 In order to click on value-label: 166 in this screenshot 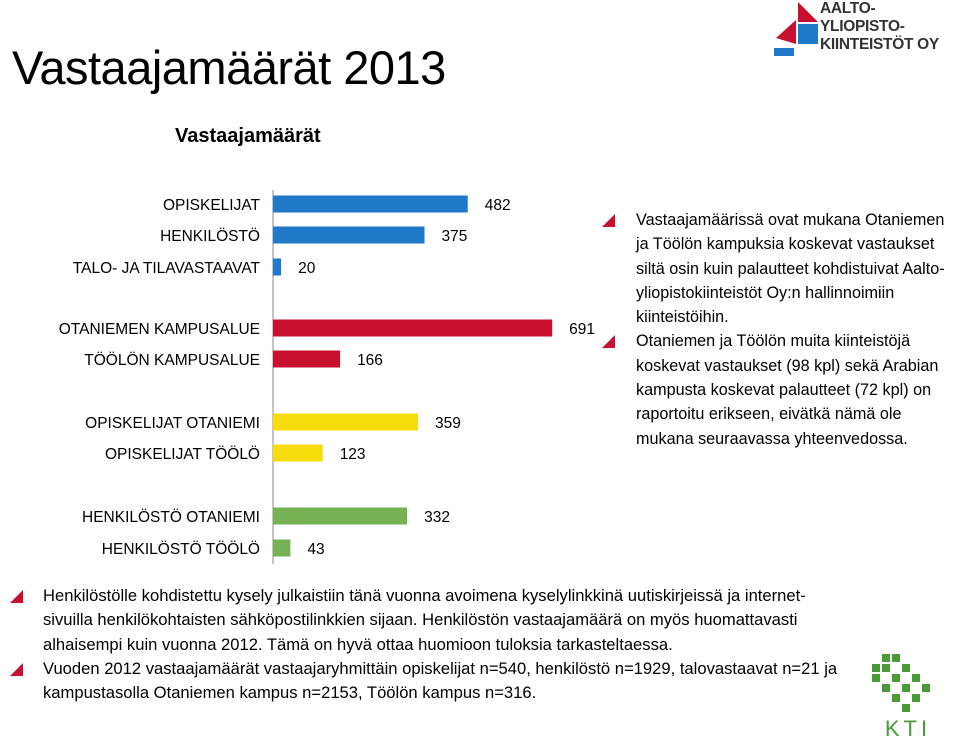, I will do `click(370, 360)`.